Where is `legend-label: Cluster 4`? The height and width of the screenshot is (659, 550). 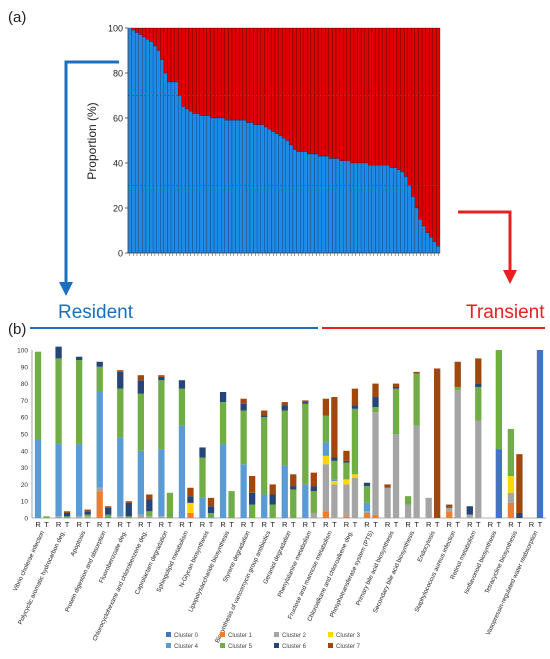
legend-label: Cluster 4 is located at coordinates (186, 647).